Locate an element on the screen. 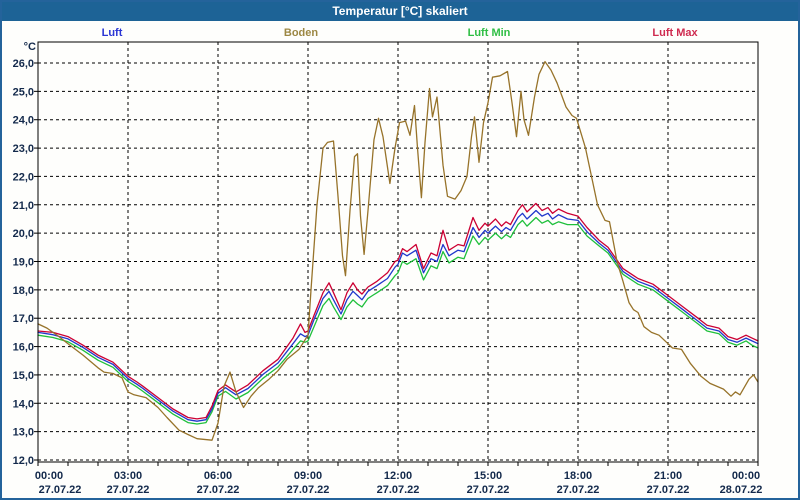 This screenshot has height=500, width=800. x-tick-time-label: 18:00 is located at coordinates (578, 476).